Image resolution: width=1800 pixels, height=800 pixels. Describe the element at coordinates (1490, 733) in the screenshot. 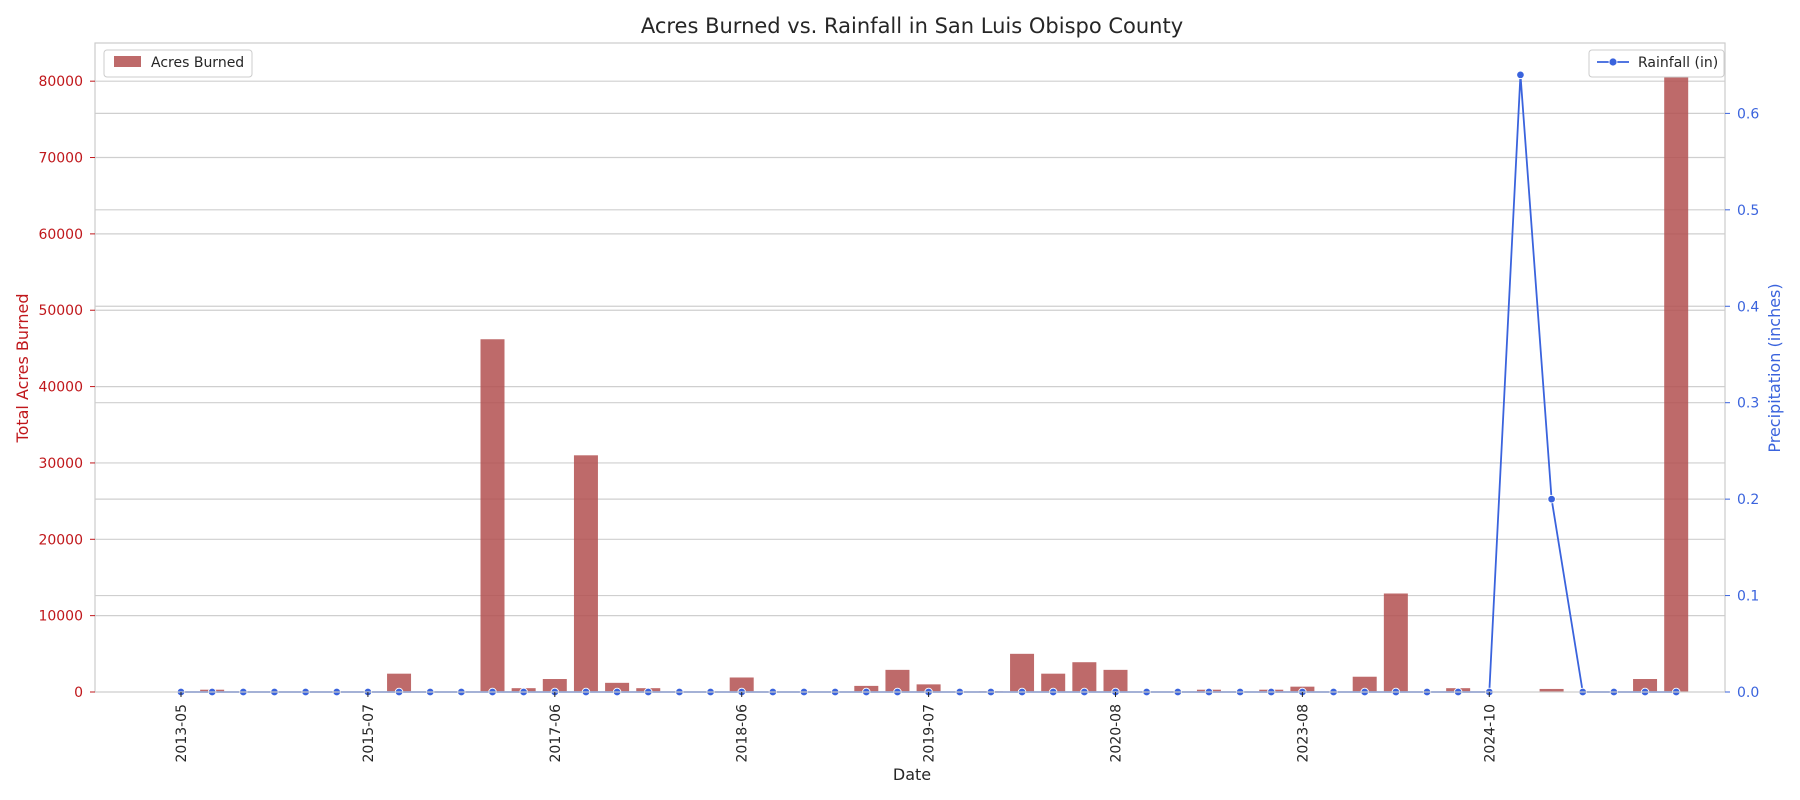

I see `x-tick-label: 2024-10` at that location.